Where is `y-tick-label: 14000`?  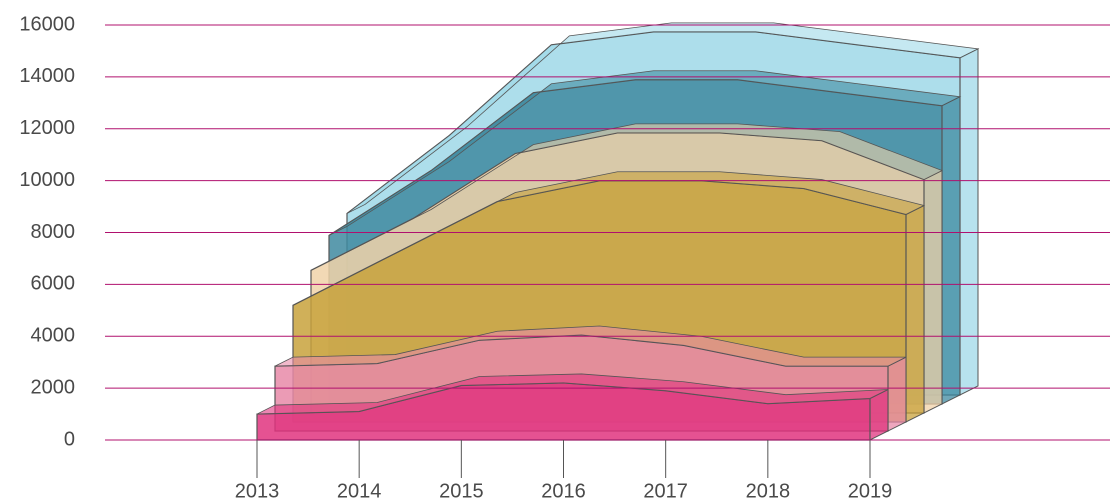
y-tick-label: 14000 is located at coordinates (47, 76).